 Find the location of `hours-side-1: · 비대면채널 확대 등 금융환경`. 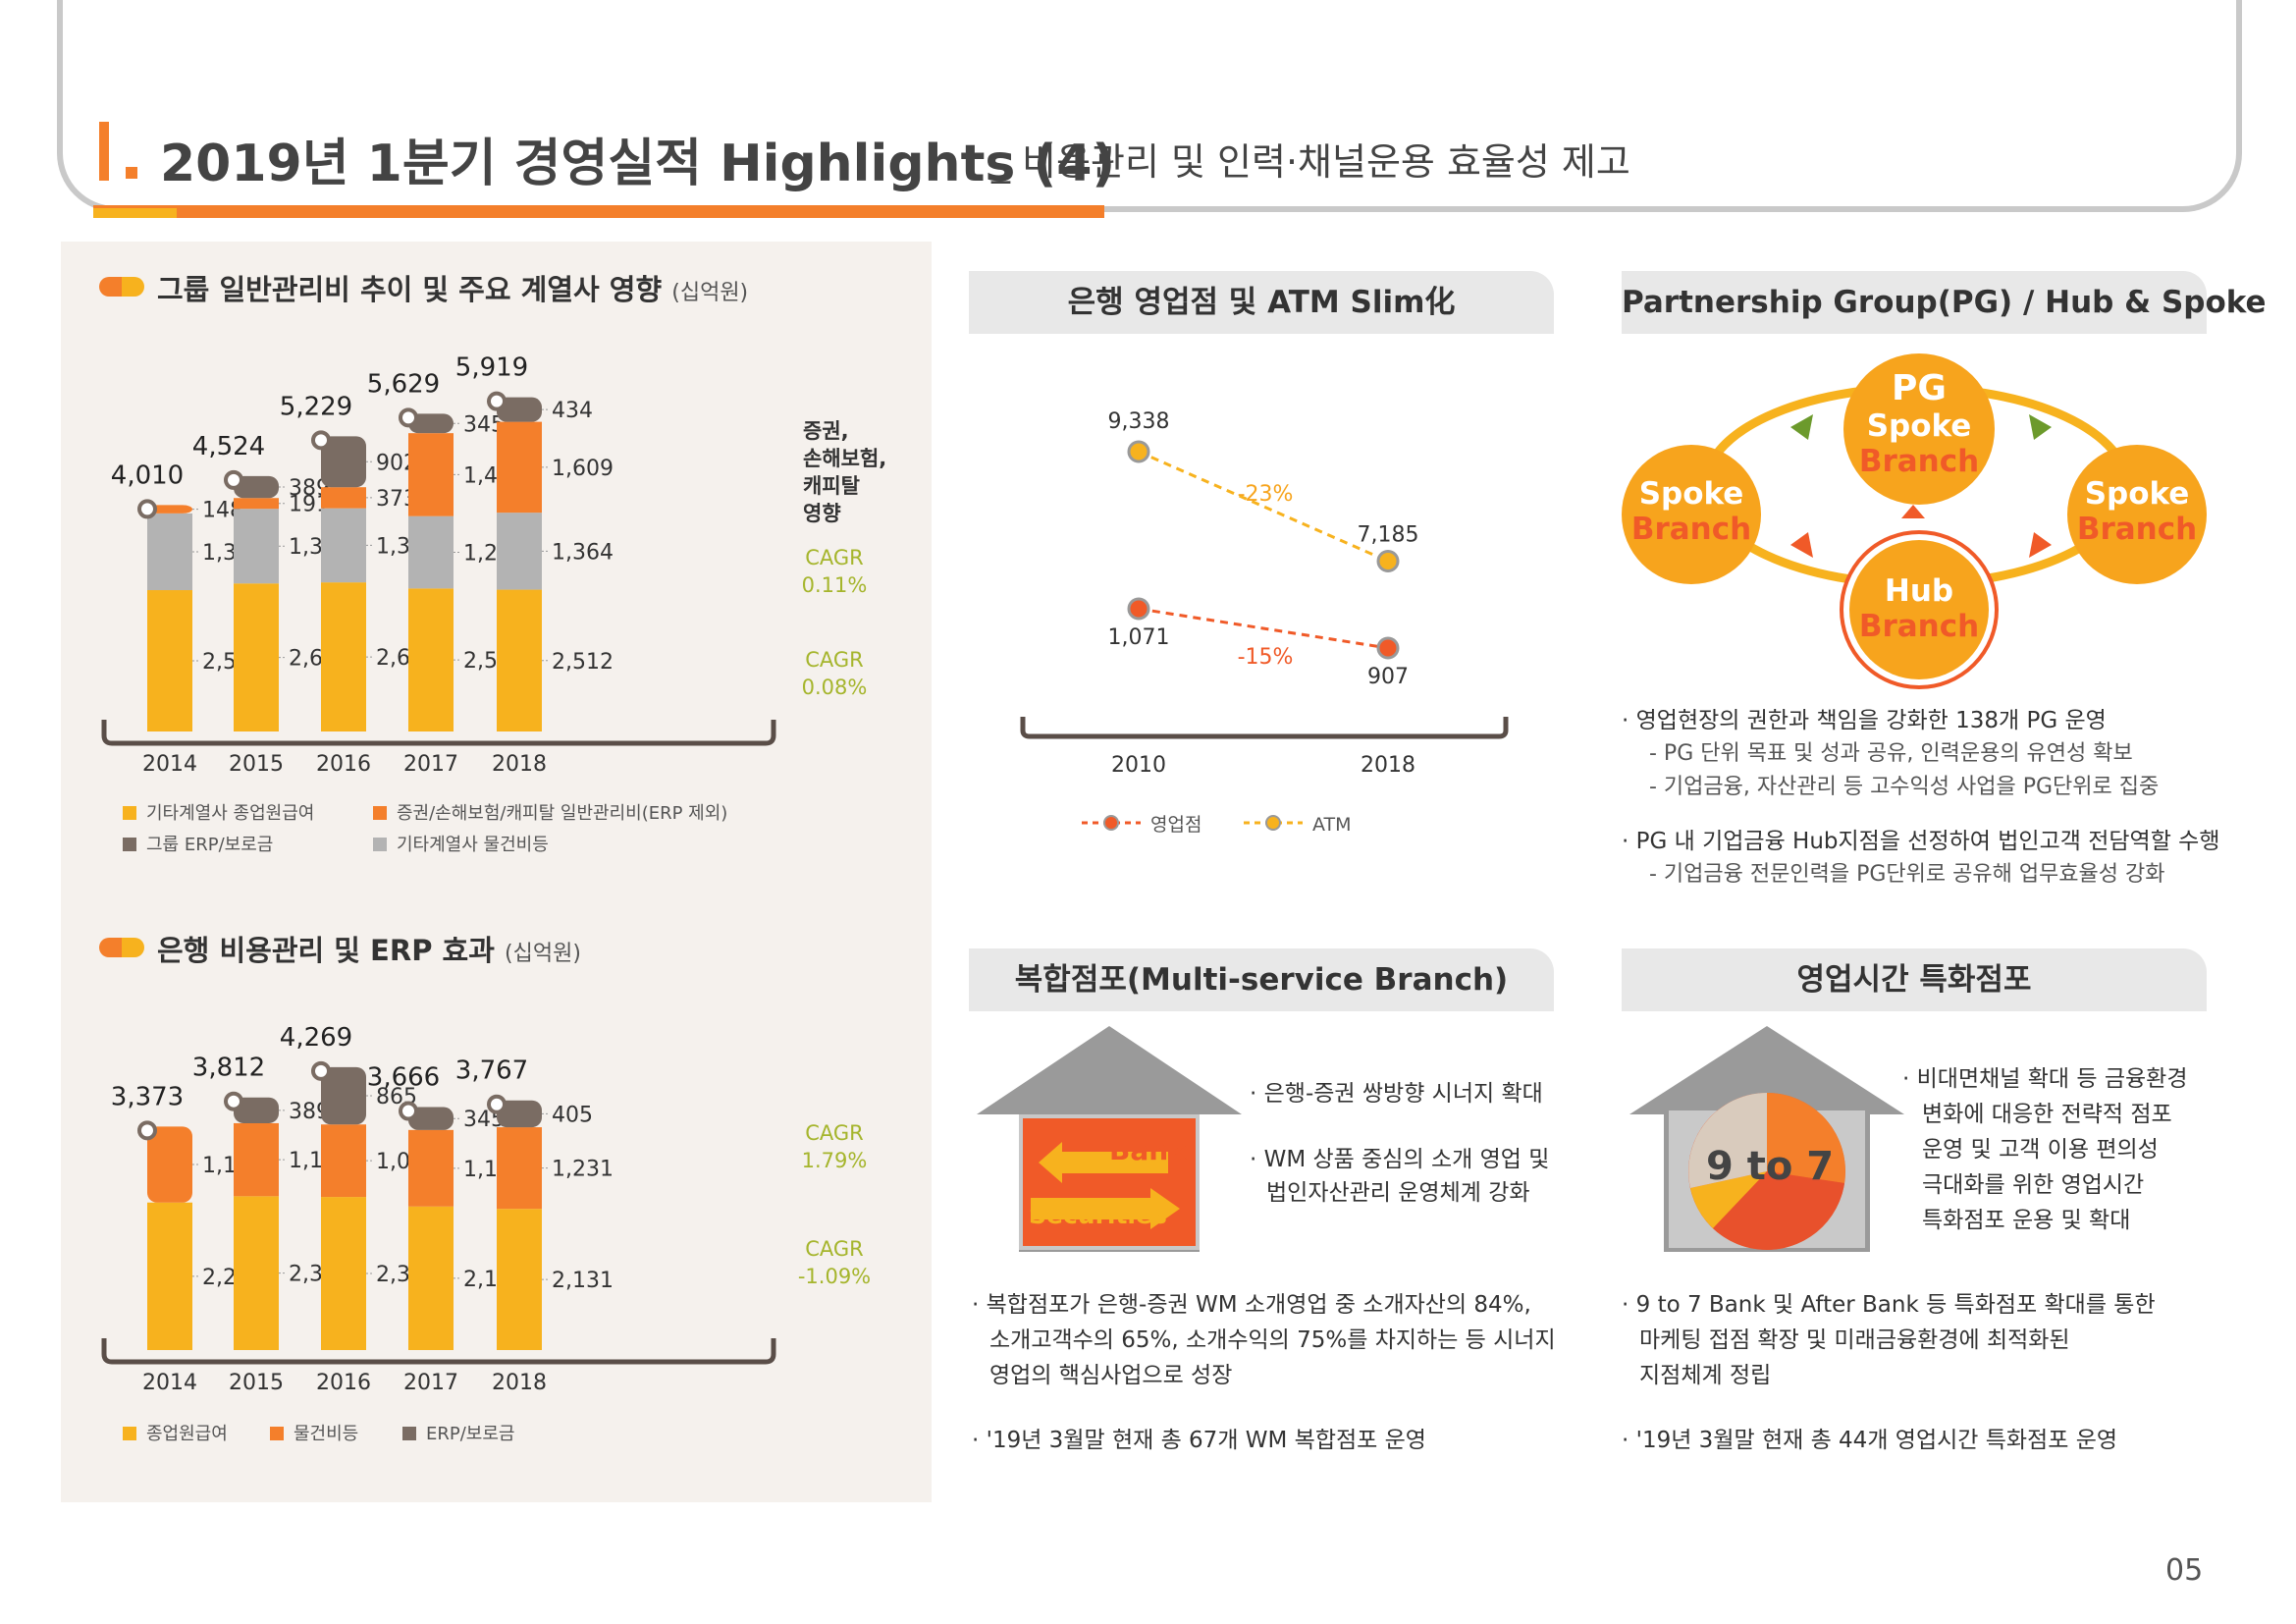

hours-side-1: · 비대면채널 확대 등 금융환경 is located at coordinates (2045, 1079).